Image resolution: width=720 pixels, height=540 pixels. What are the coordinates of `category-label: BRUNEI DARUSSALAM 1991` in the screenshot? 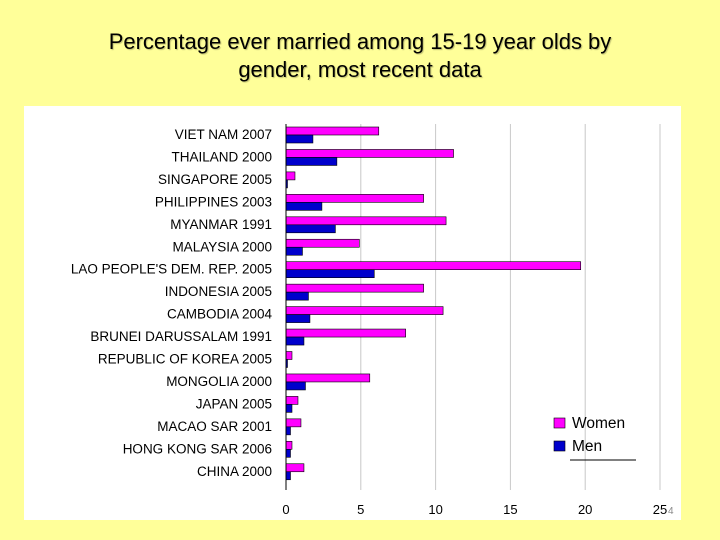 It's located at (181, 336).